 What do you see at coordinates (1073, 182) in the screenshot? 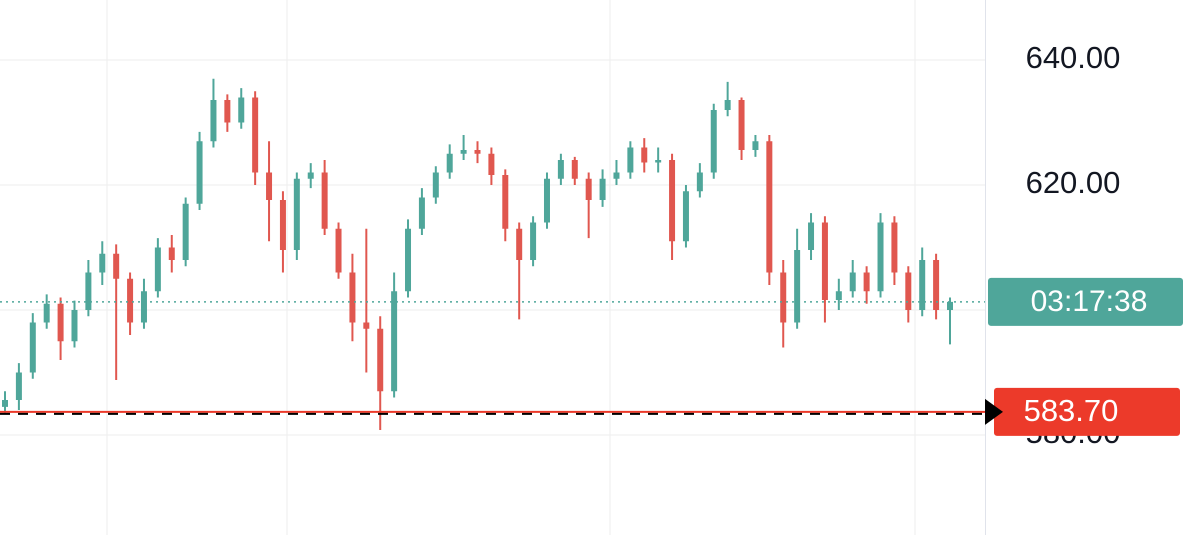
I see `y-tick-label: 620.00` at bounding box center [1073, 182].